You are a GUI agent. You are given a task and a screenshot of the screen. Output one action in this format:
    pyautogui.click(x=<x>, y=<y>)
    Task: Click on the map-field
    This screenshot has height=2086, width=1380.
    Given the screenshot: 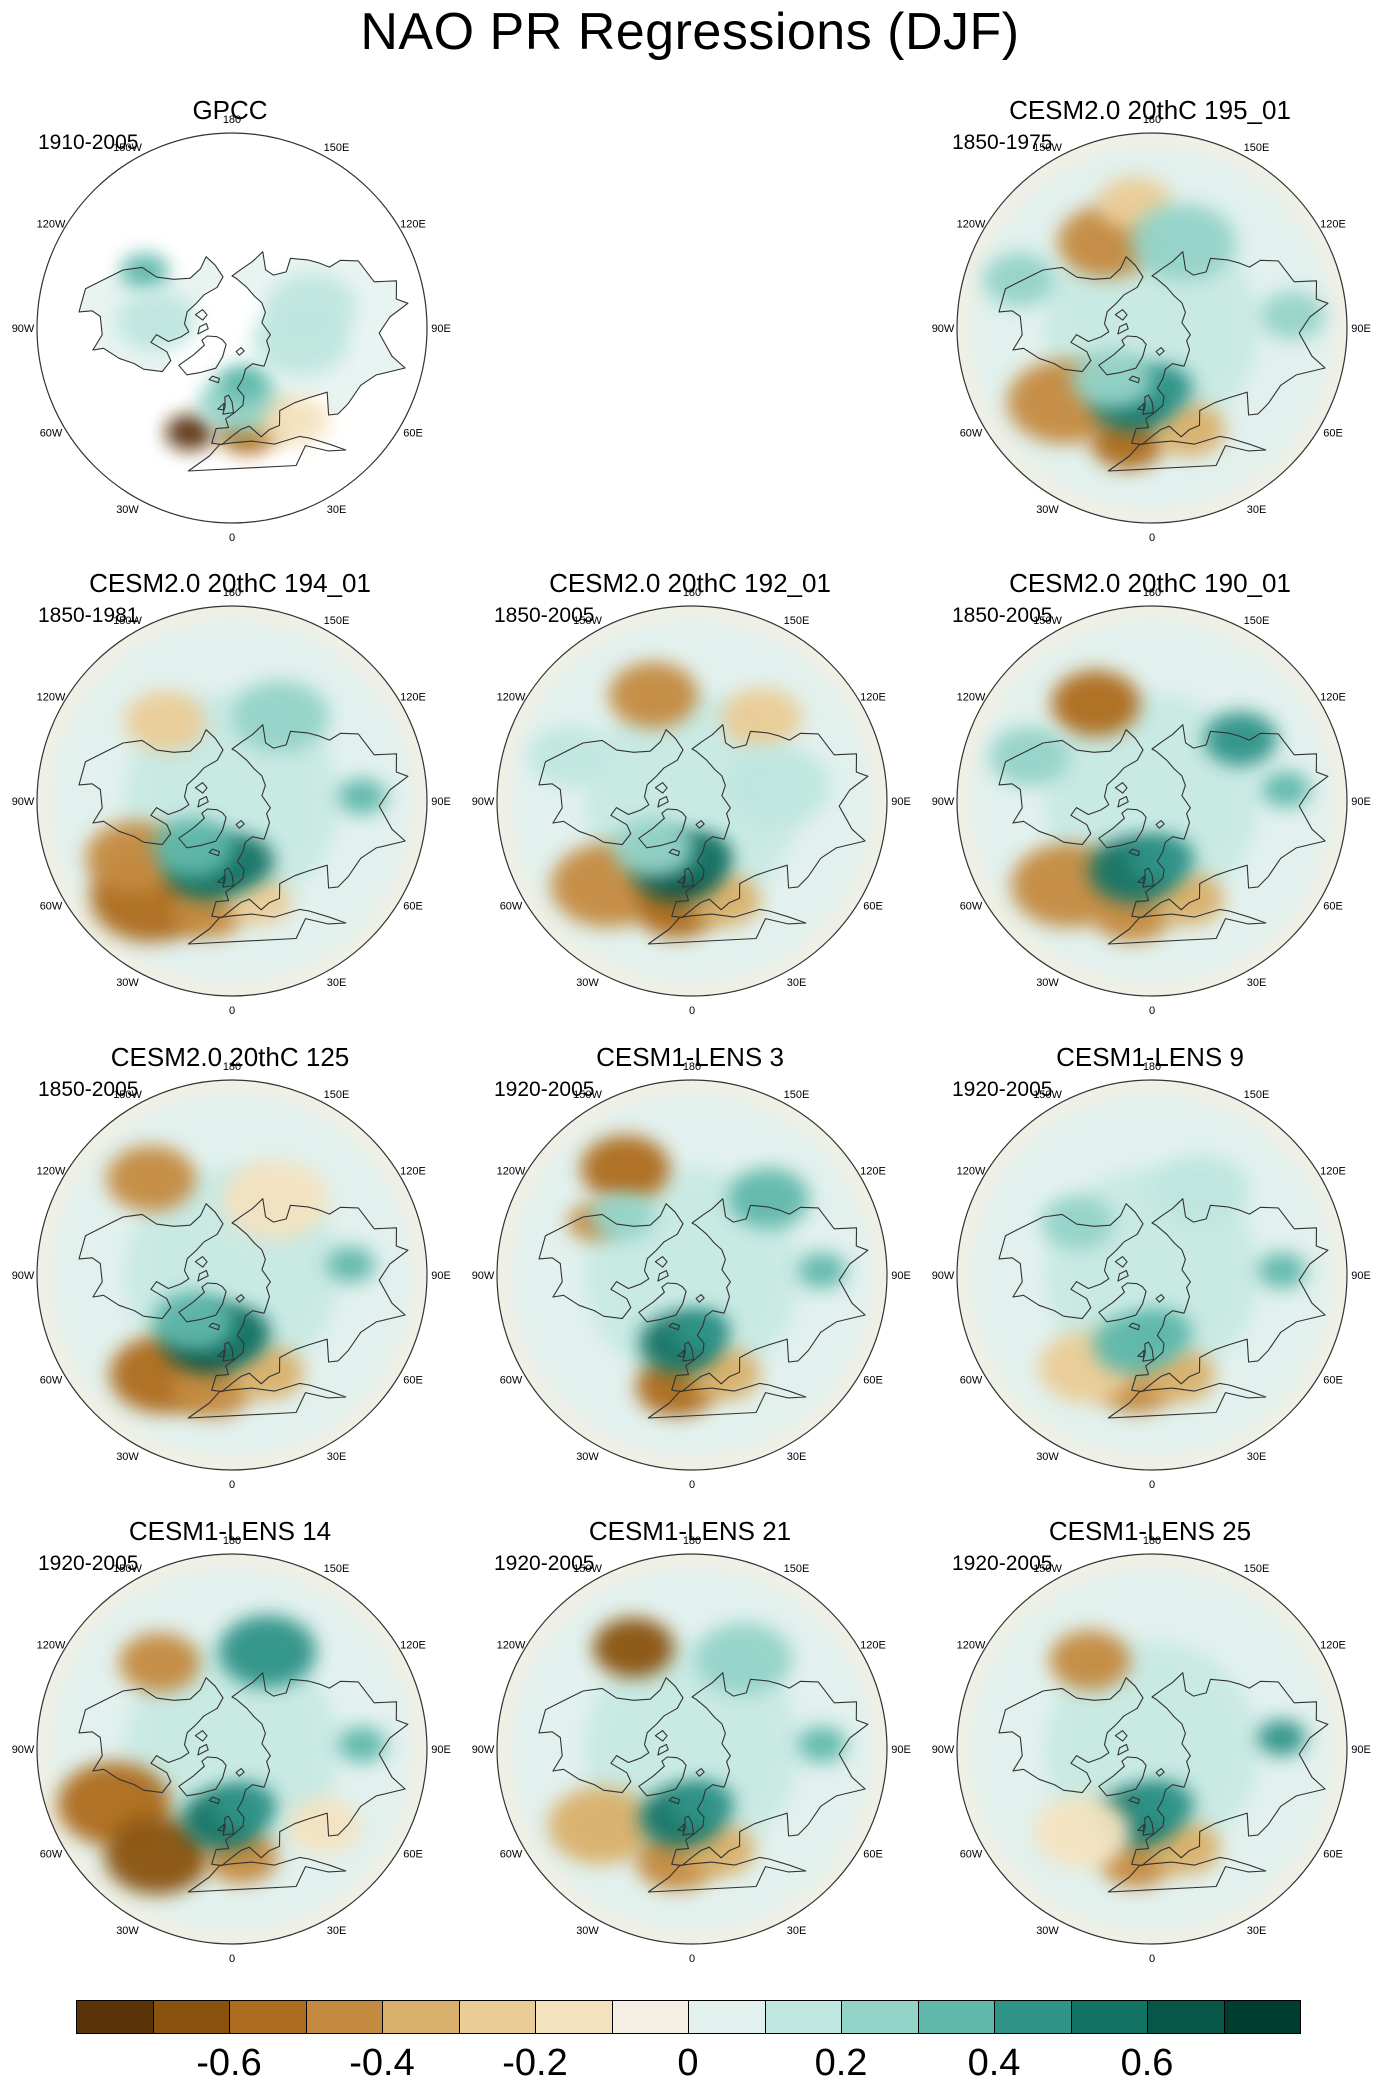 What is the action you would take?
    pyautogui.click(x=1152, y=1275)
    